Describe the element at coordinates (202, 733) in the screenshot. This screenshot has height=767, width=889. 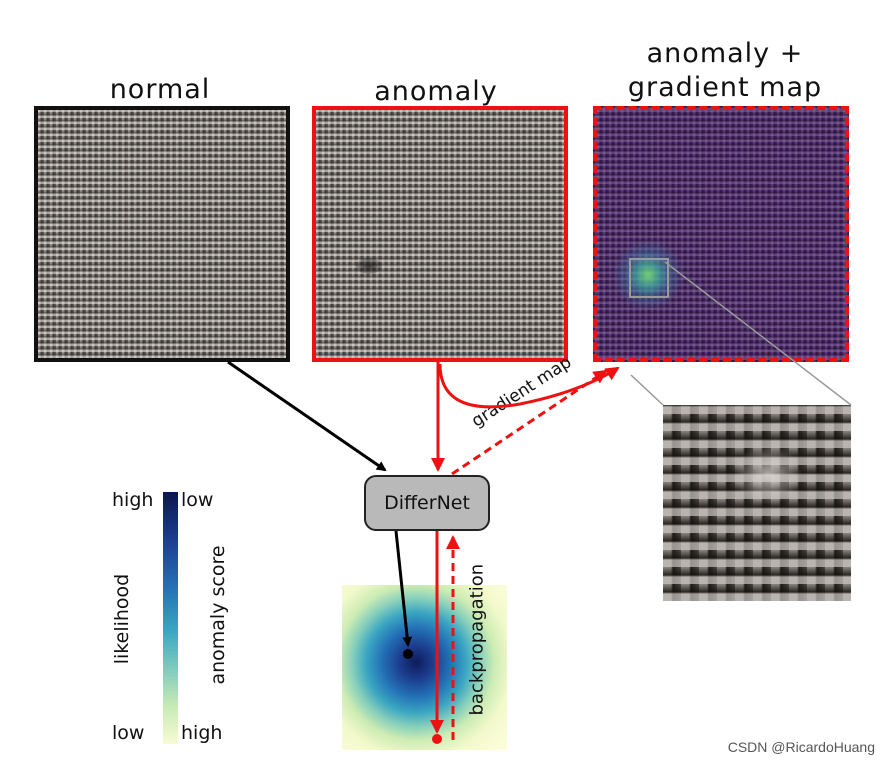
I see `colorbar-right-bottom-label: high` at that location.